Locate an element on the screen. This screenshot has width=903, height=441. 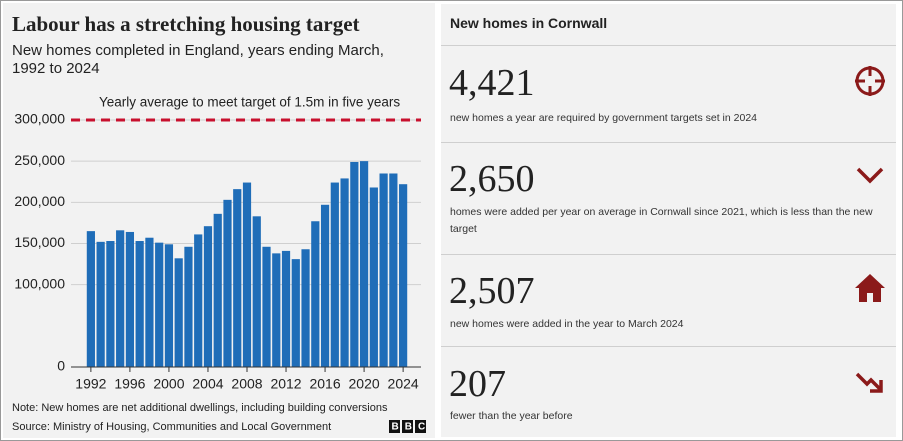
decline-icon is located at coordinates (869, 382).